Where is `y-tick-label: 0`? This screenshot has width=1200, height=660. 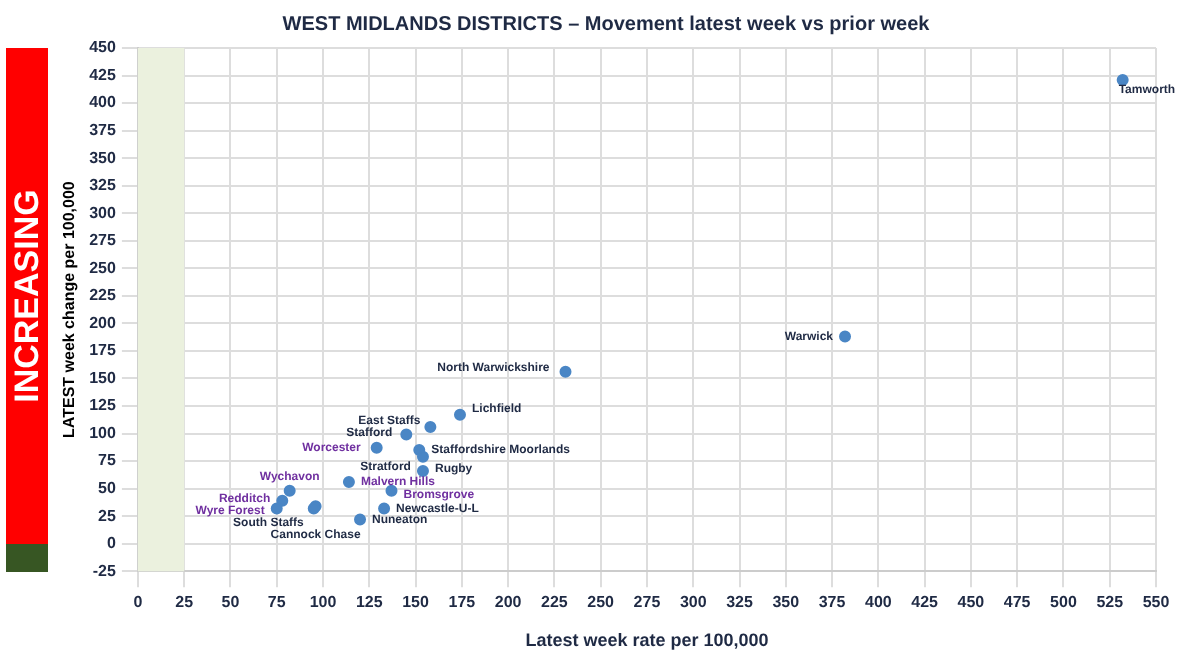 y-tick-label: 0 is located at coordinates (111, 543).